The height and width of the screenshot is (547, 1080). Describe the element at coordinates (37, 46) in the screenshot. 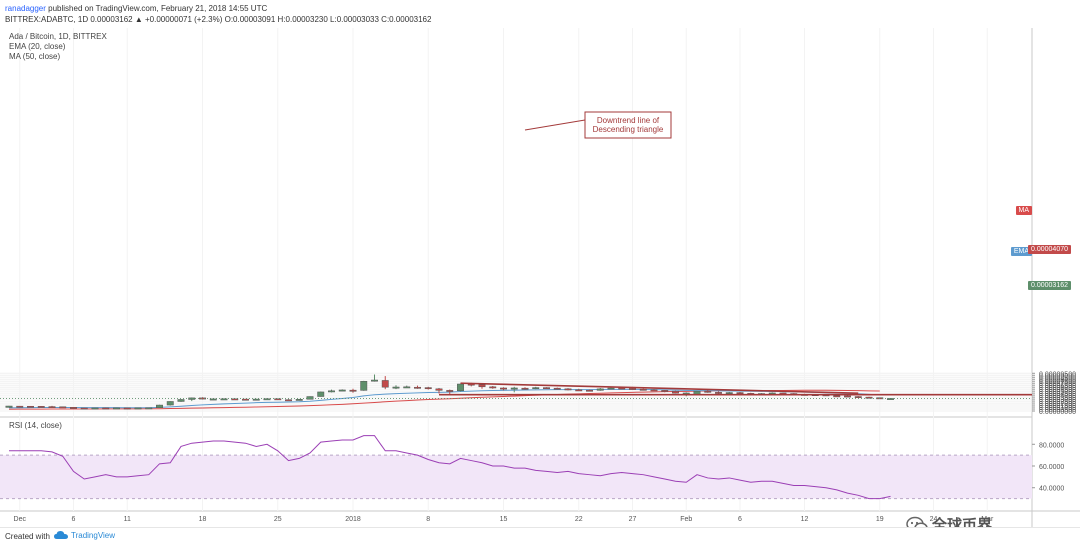

I see `ema-legend: EMA (20, close)` at that location.